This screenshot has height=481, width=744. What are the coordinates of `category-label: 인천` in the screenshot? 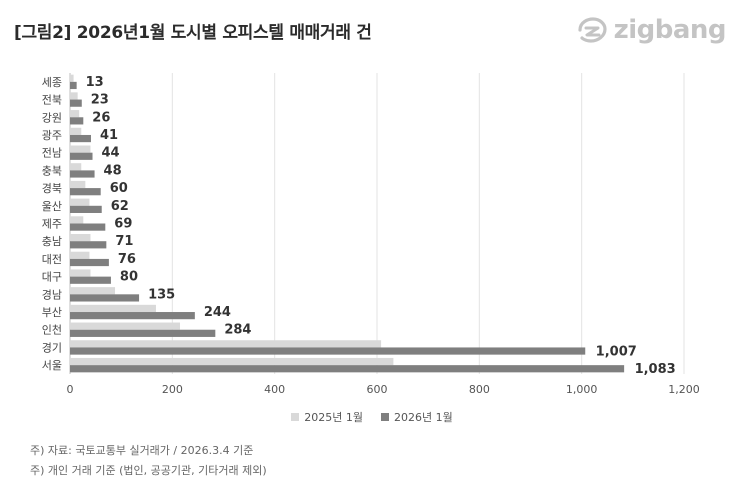 It's located at (52, 330).